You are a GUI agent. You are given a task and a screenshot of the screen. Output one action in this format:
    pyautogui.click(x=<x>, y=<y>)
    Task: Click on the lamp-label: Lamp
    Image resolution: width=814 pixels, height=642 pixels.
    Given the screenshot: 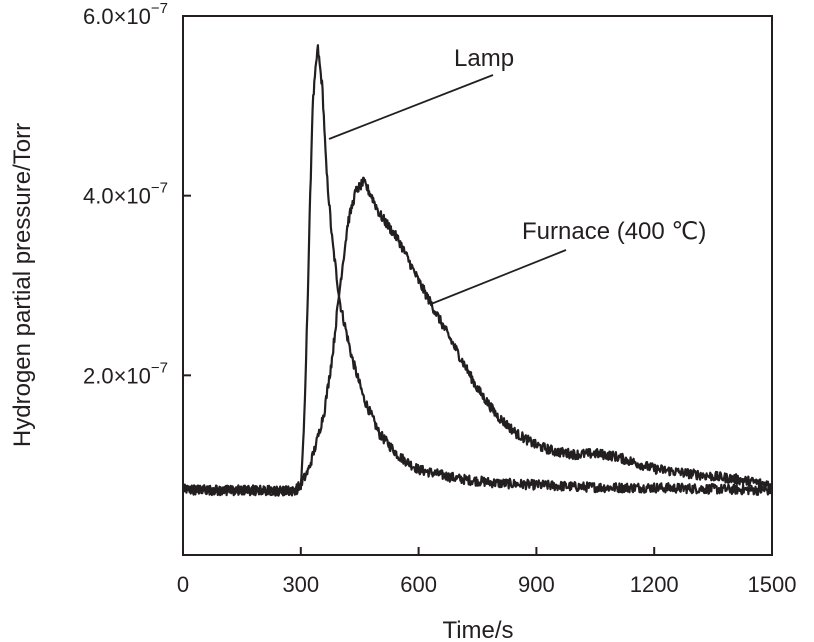 What is the action you would take?
    pyautogui.click(x=484, y=58)
    